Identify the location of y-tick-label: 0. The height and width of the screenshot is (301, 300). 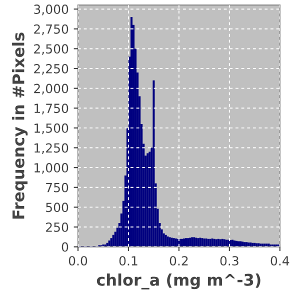
(65, 247).